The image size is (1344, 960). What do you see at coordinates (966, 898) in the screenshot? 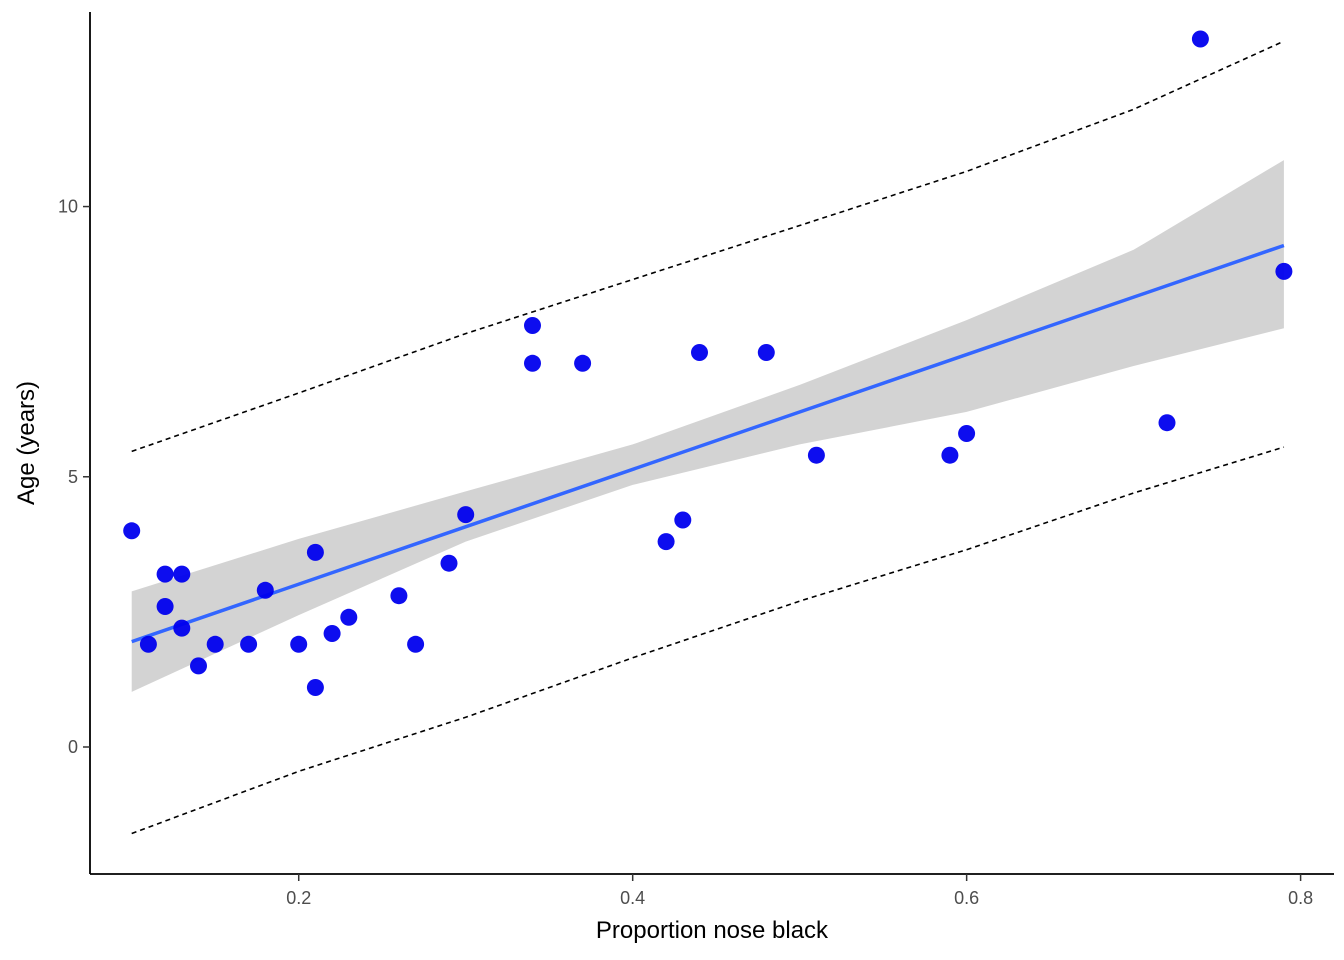
I see `x-tick-label: 0.6` at bounding box center [966, 898].